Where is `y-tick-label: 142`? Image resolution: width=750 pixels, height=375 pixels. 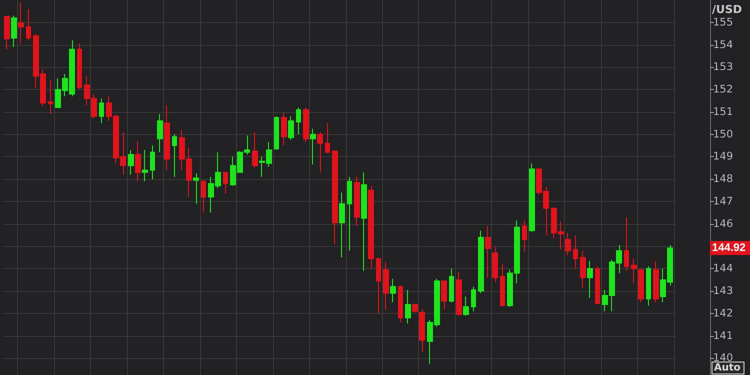
y-tick-label: 142 is located at coordinates (723, 313).